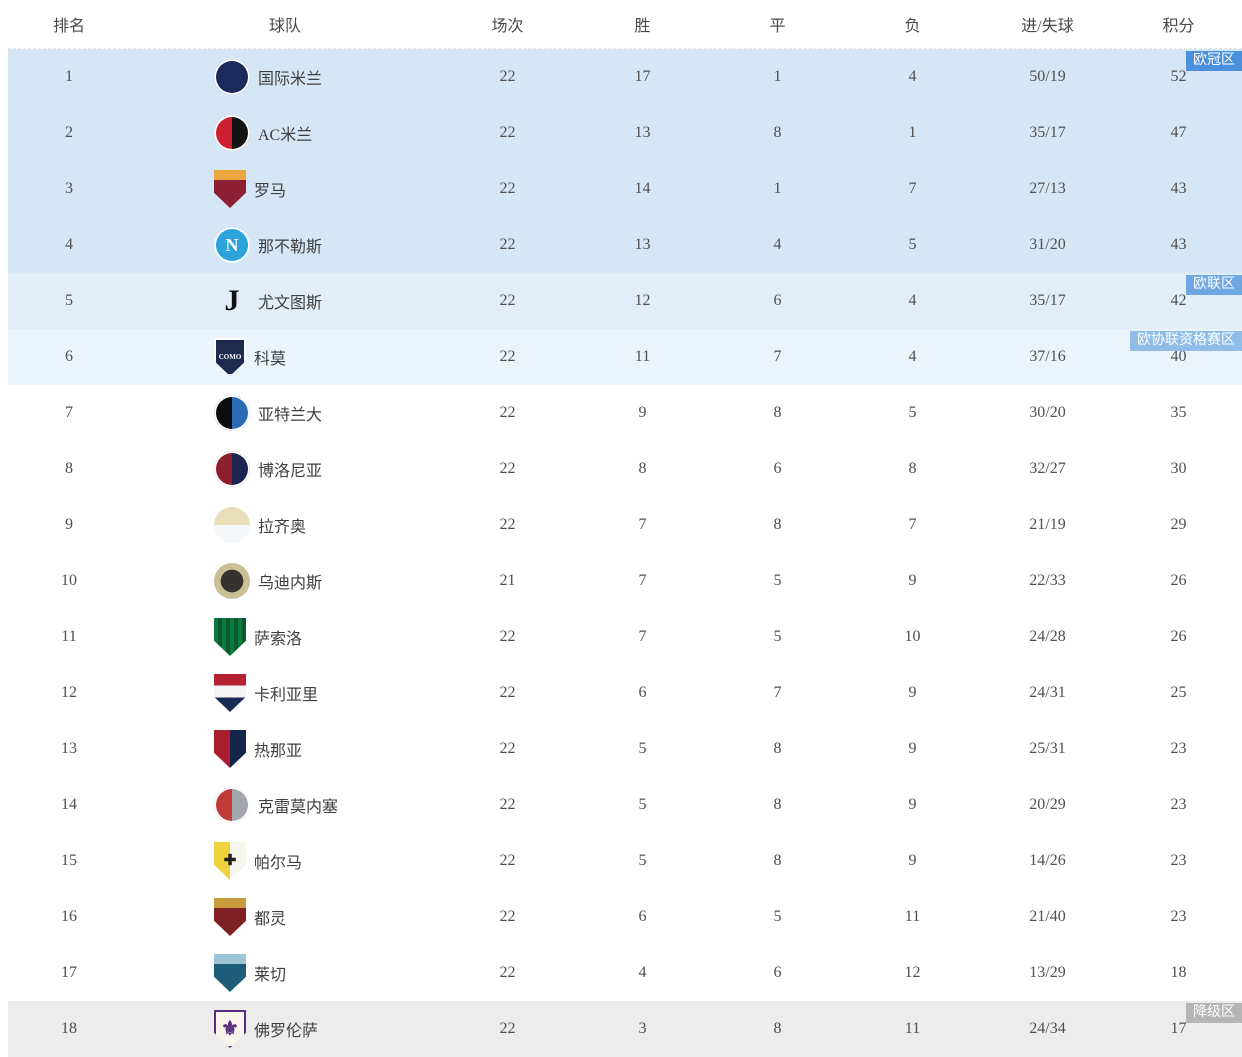  What do you see at coordinates (1178, 300) in the screenshot?
I see `points-value: 42` at bounding box center [1178, 300].